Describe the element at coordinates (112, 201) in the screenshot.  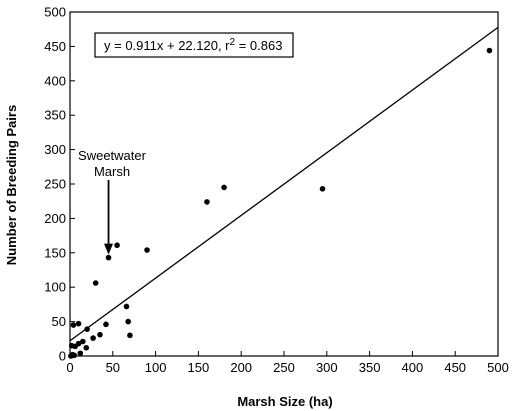
I see `sweetwater-annotation: Sweetwater Marsh` at that location.